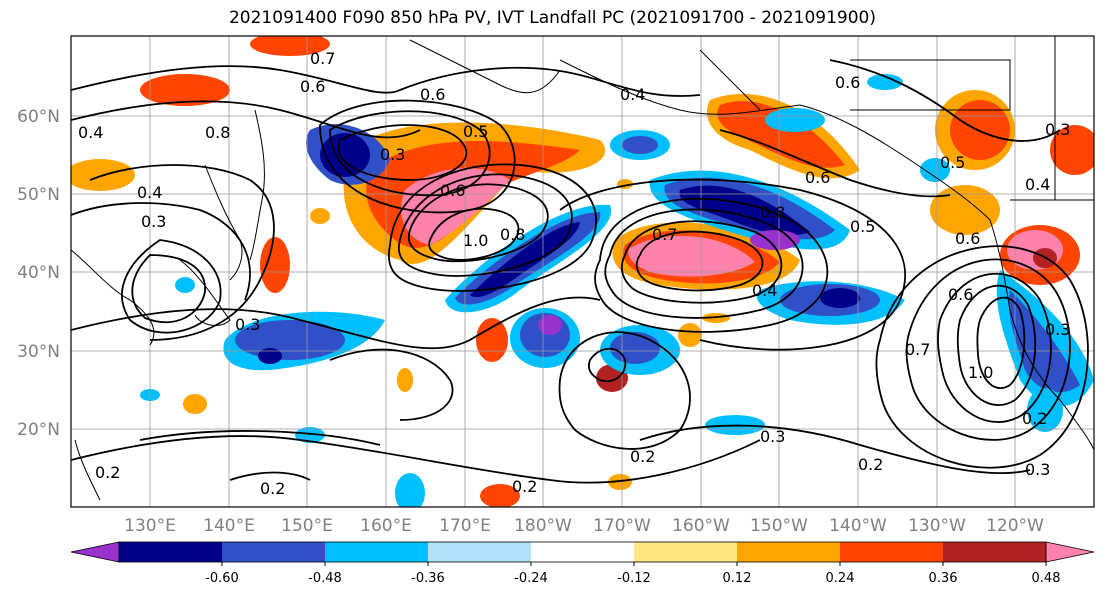  I want to click on colorbar-segments, so click(582, 552).